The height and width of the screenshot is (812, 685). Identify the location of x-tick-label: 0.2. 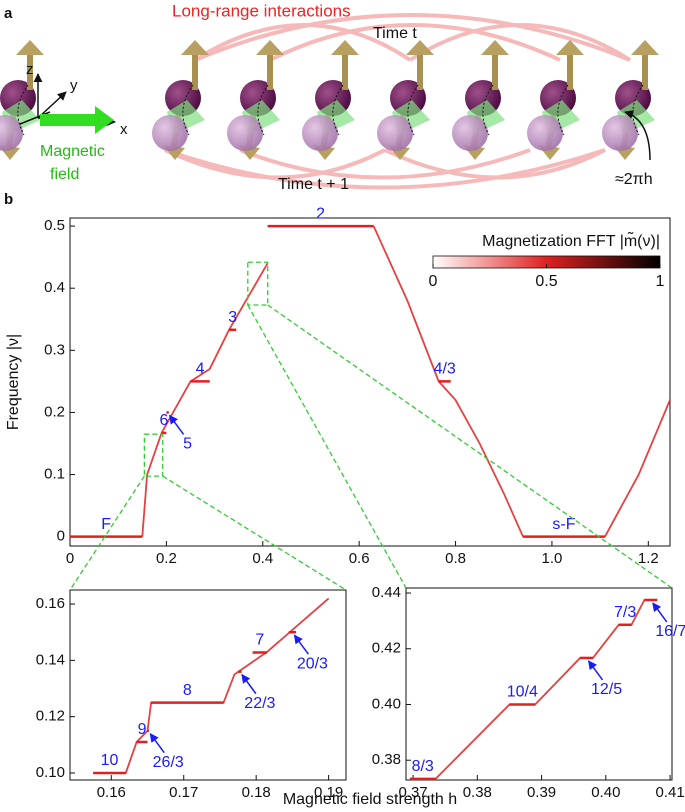
(166, 558).